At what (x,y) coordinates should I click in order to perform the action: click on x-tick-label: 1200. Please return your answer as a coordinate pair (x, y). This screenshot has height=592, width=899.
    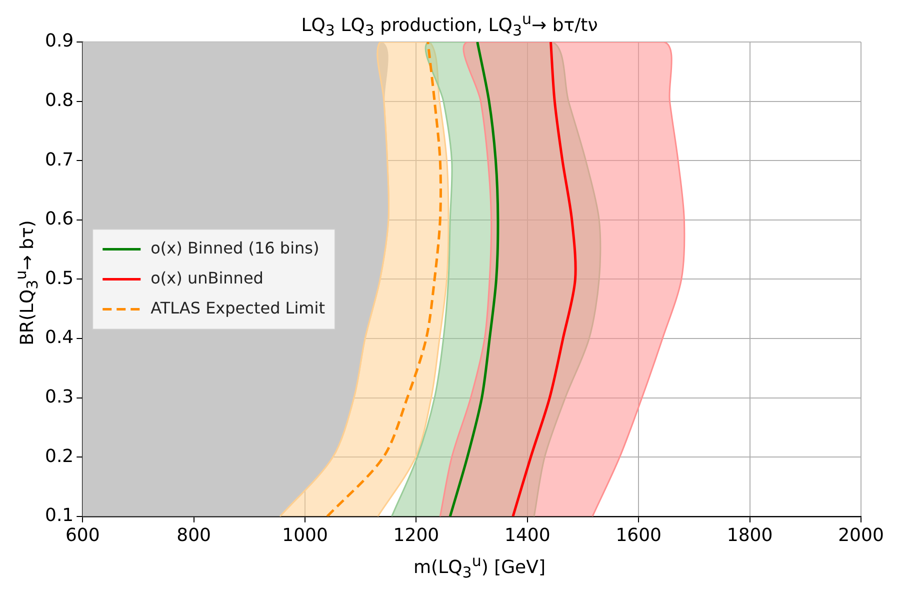
    Looking at the image, I should click on (416, 535).